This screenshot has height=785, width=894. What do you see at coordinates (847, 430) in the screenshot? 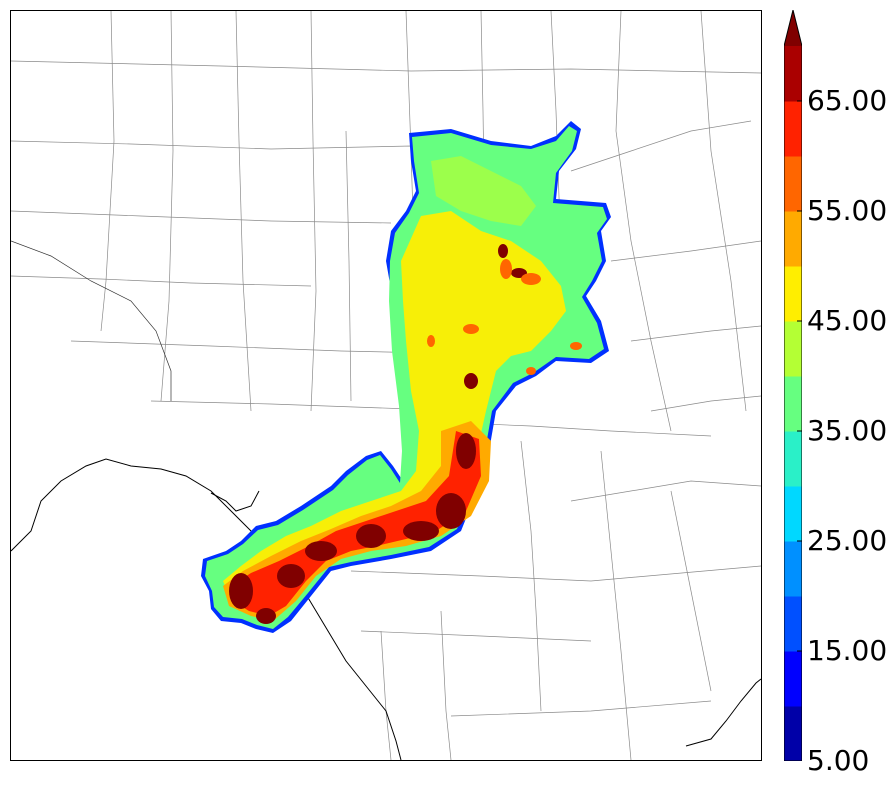
I see `colorbar-tick-label: 35.00` at bounding box center [847, 430].